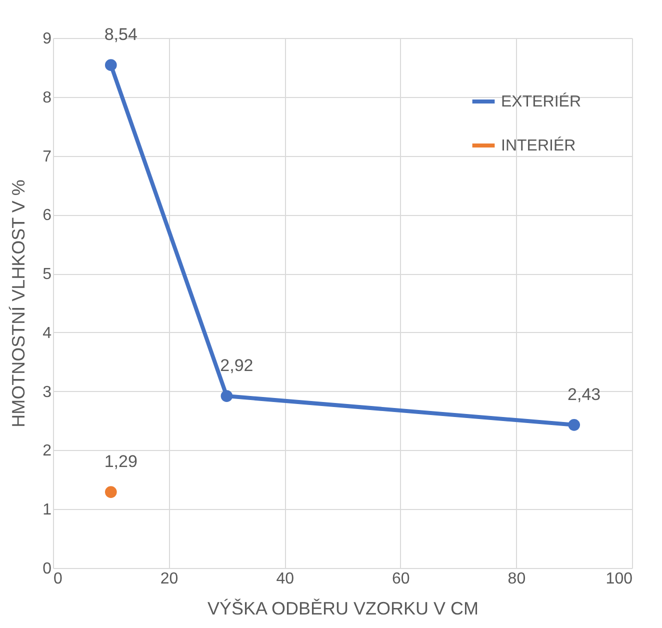 Image resolution: width=662 pixels, height=628 pixels. What do you see at coordinates (169, 579) in the screenshot?
I see `x-tick-label: 20` at bounding box center [169, 579].